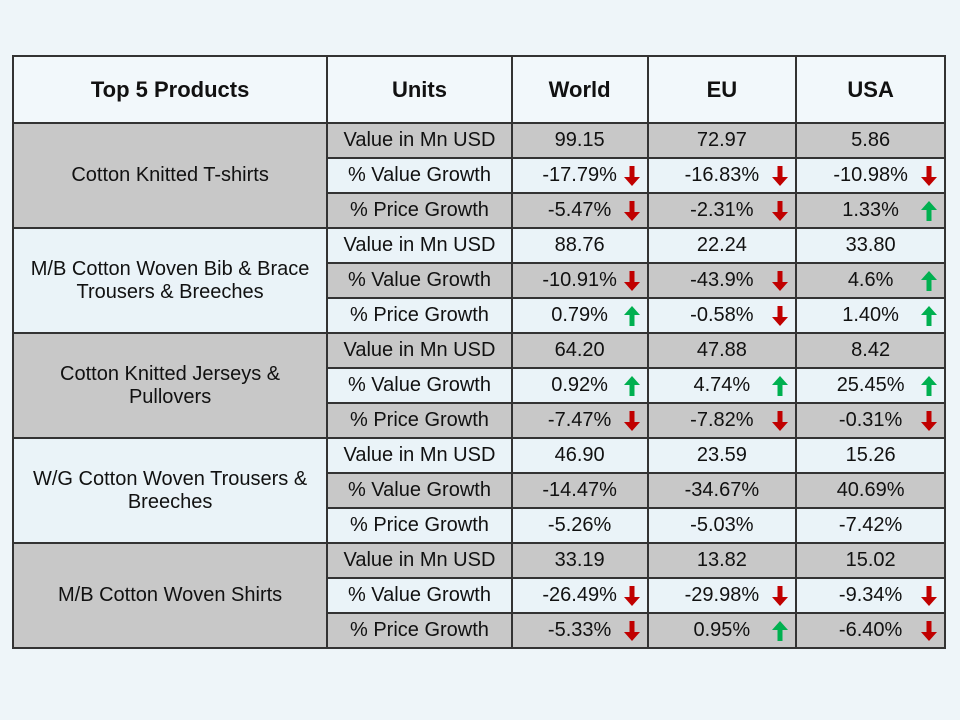 The height and width of the screenshot is (720, 960). What do you see at coordinates (419, 525) in the screenshot?
I see `cell-text: % Price Growth` at bounding box center [419, 525].